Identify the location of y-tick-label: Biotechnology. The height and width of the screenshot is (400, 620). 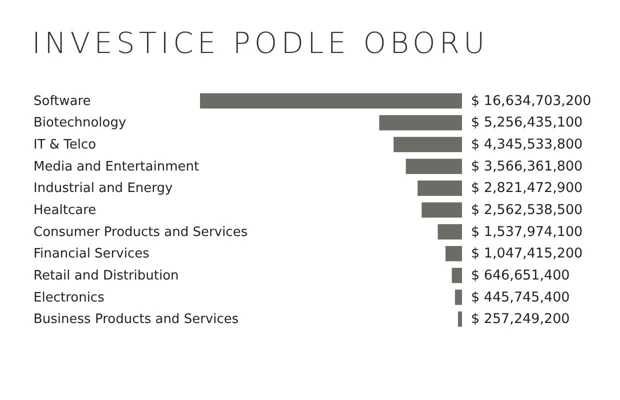
(80, 123).